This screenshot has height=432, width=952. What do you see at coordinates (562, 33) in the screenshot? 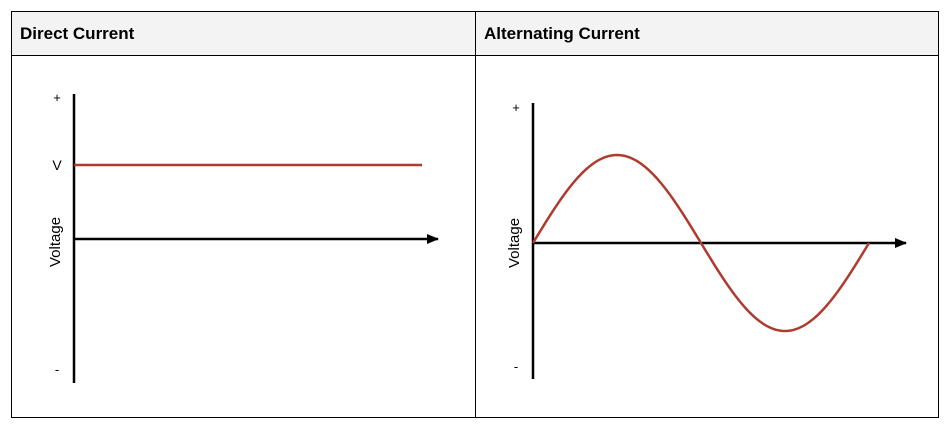
I see `header-alternating-current: Alternating Current` at bounding box center [562, 33].